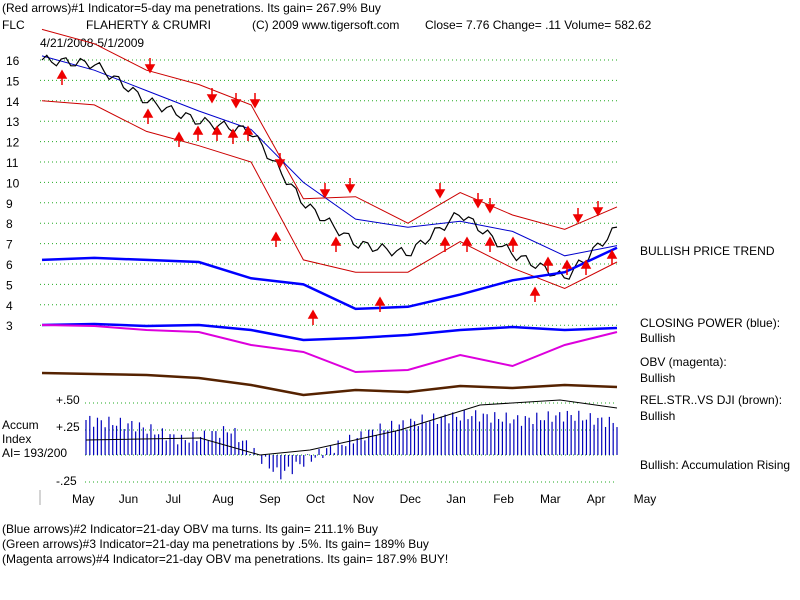  Describe the element at coordinates (326, 25) in the screenshot. I see `copyright: (C) 2009 www.tigersoft.com` at that location.